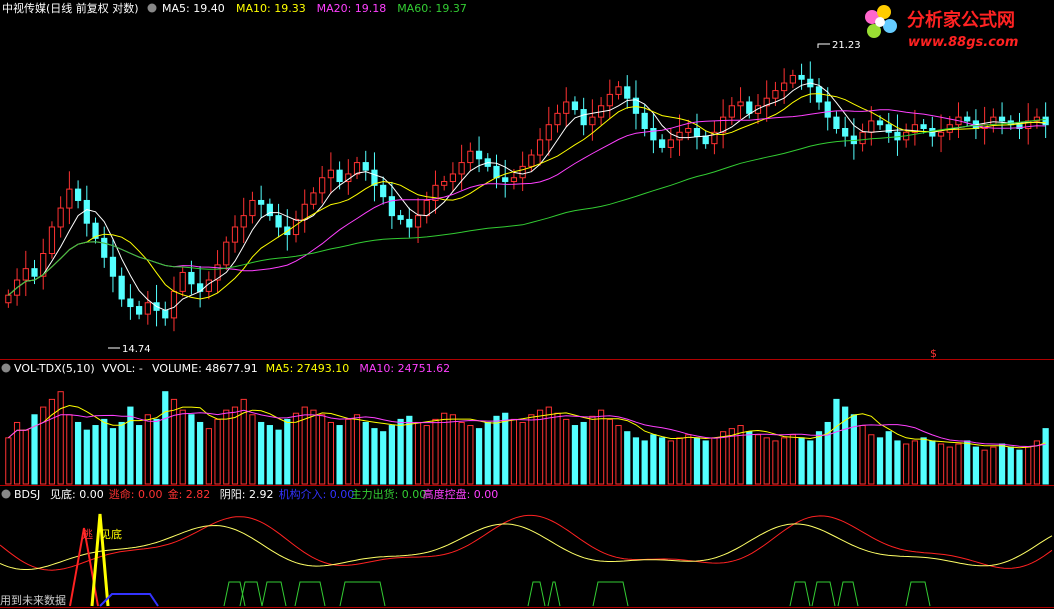 The image size is (1054, 609). What do you see at coordinates (77, 494) in the screenshot?
I see `indicator-legend-item-0: 见底: 0.00` at bounding box center [77, 494].